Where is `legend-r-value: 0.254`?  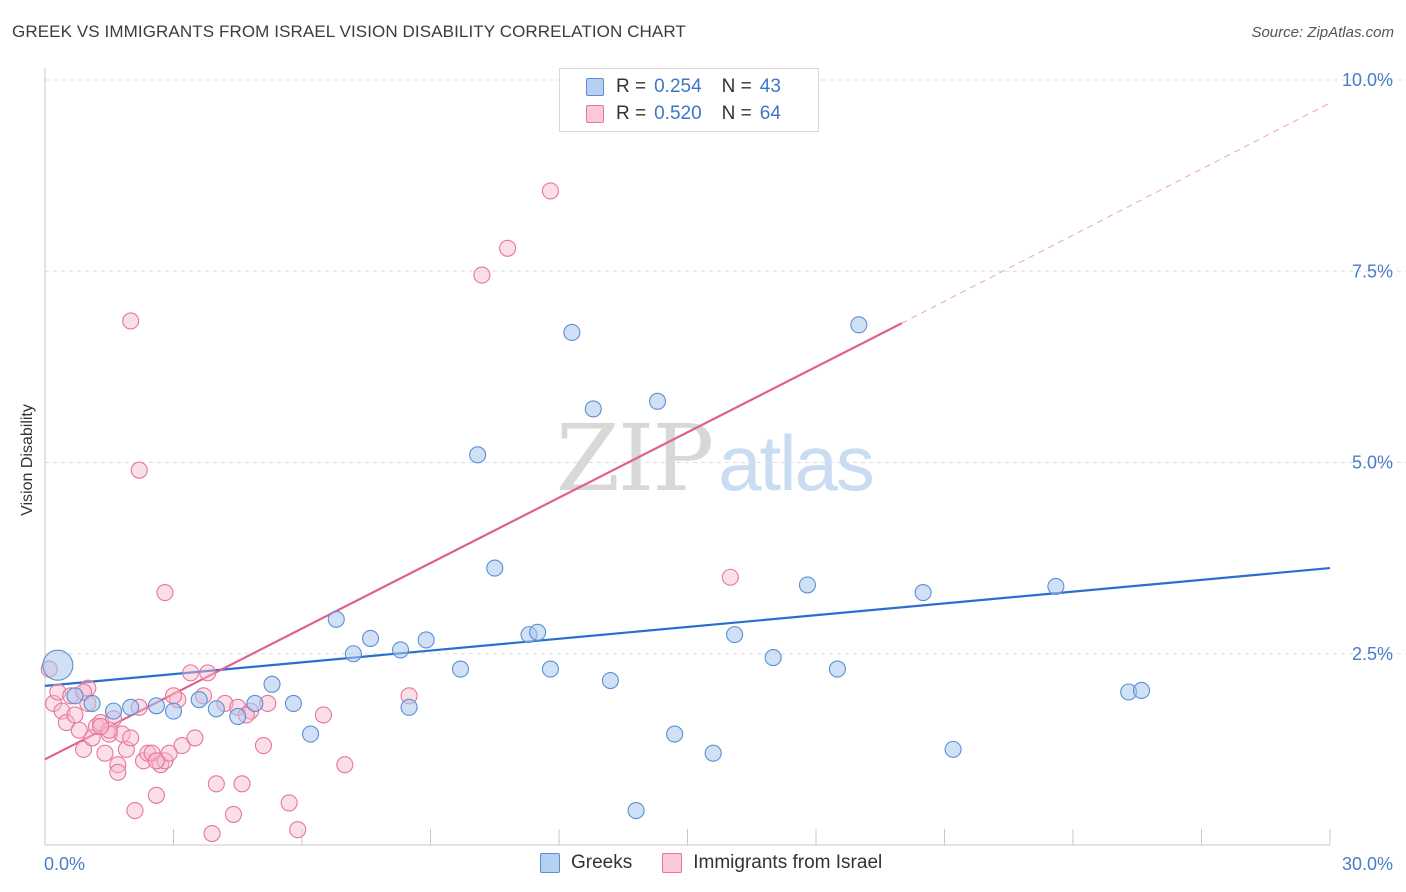
legend-r-value: 0.254 is located at coordinates (678, 86).